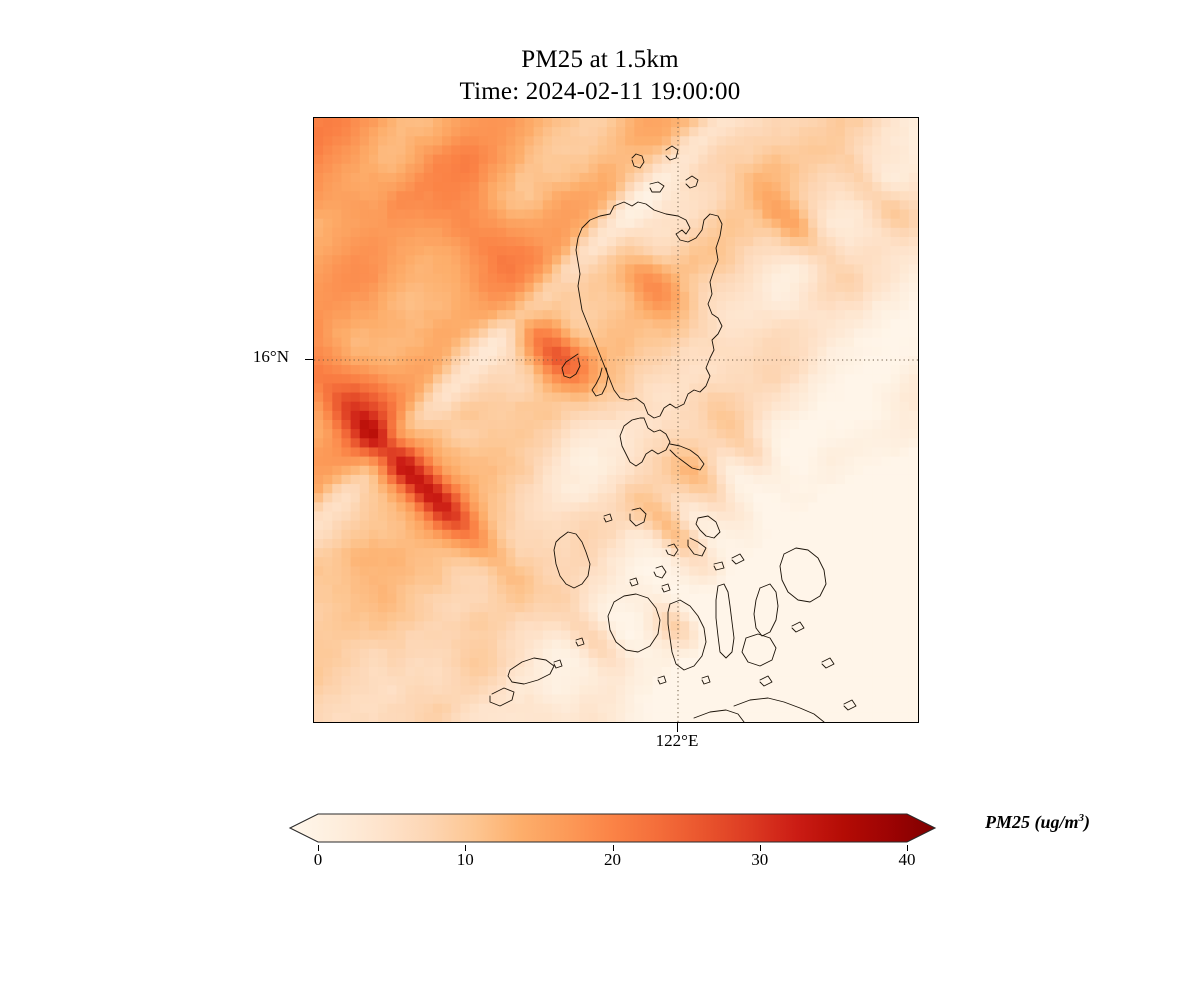 The image size is (1200, 1000). What do you see at coordinates (1081, 818) in the screenshot?
I see `colorbar-label-exponent: 3` at bounding box center [1081, 818].